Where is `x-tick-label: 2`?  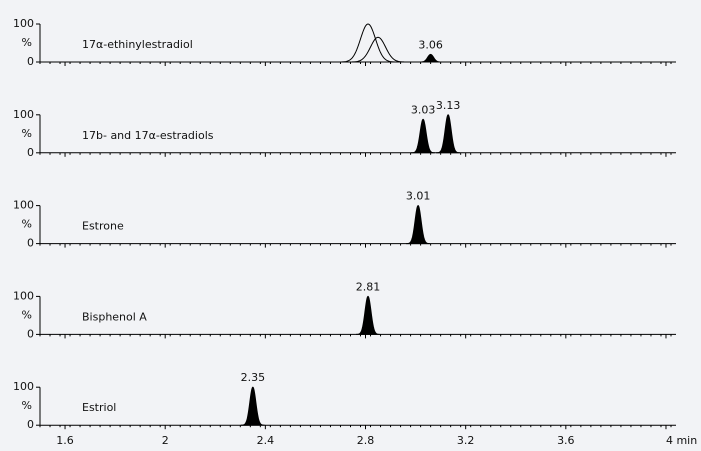
x-tick-label: 2 is located at coordinates (165, 440).